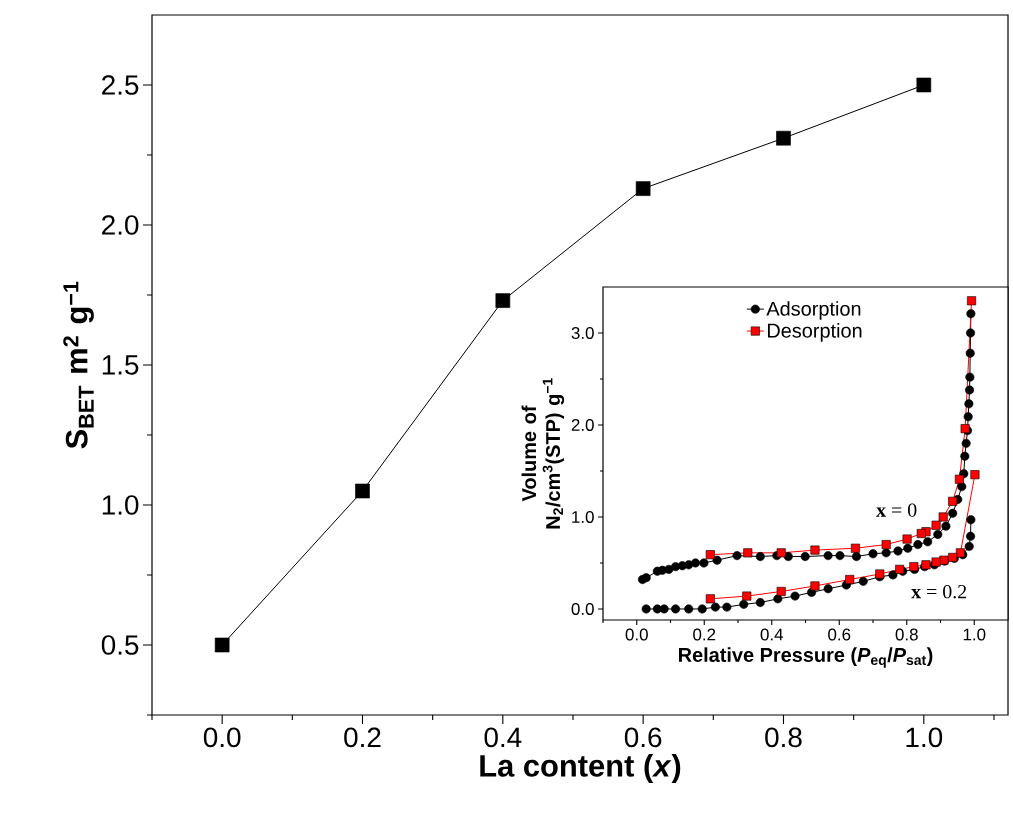 The image size is (1013, 829). What do you see at coordinates (580, 768) in the screenshot?
I see `x-axis-title: La content (x)` at bounding box center [580, 768].